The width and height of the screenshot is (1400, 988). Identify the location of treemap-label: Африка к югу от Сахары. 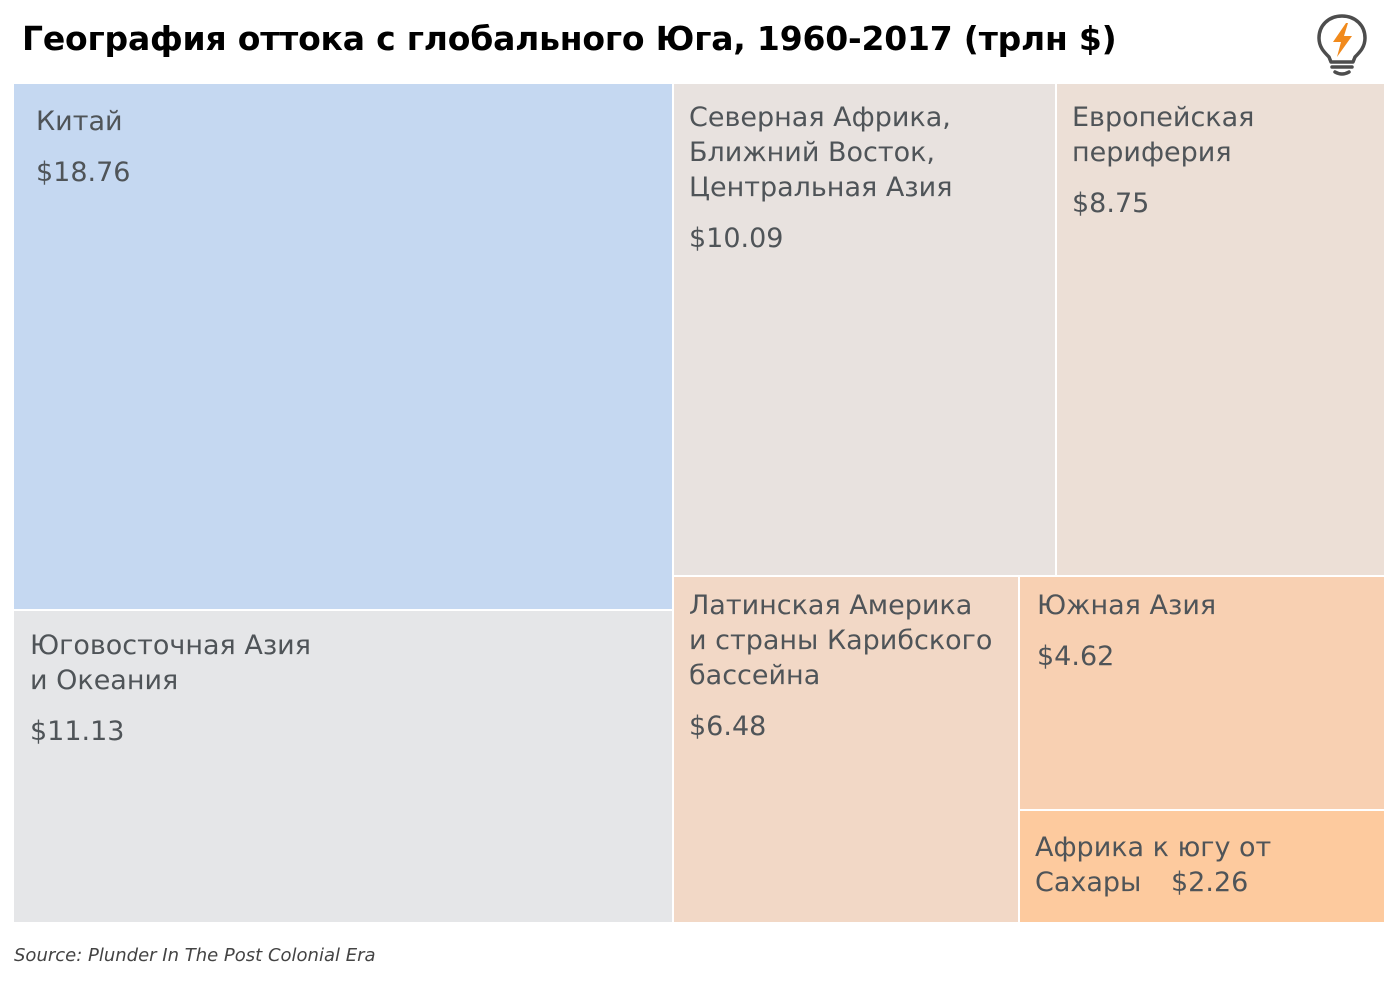
(1153, 865).